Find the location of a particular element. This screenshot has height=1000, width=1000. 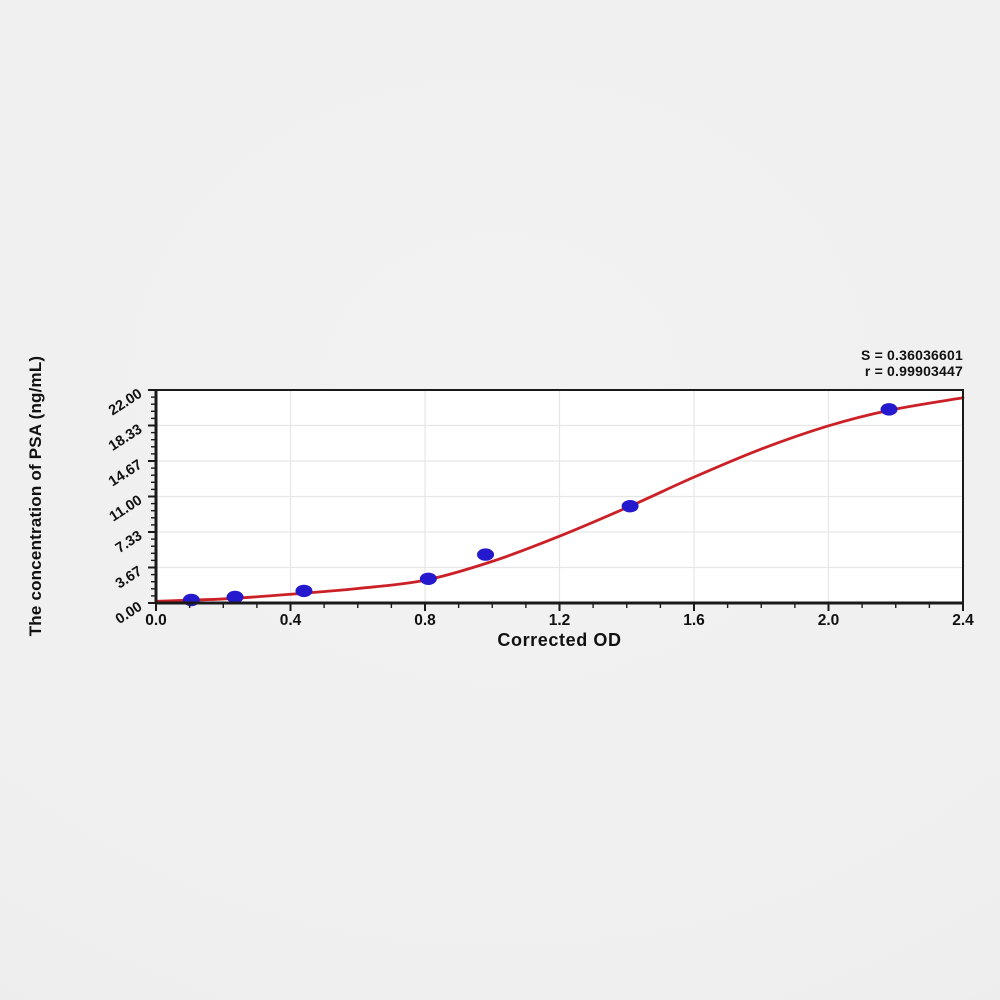

s-value: S = 0.36036601 is located at coordinates (911, 355).